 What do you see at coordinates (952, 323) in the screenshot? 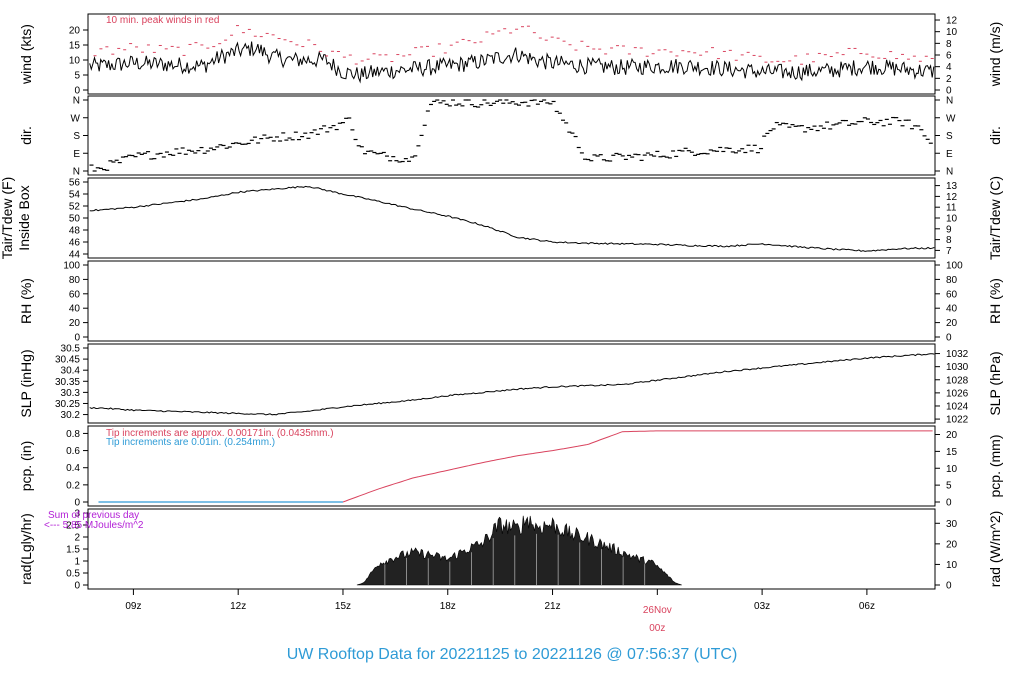
I see `rh-right-tick-label: 20` at bounding box center [952, 323].